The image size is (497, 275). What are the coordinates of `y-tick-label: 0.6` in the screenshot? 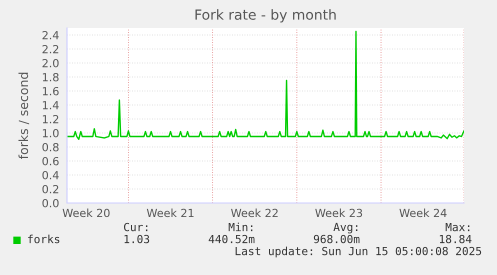 It's located at (50, 161).